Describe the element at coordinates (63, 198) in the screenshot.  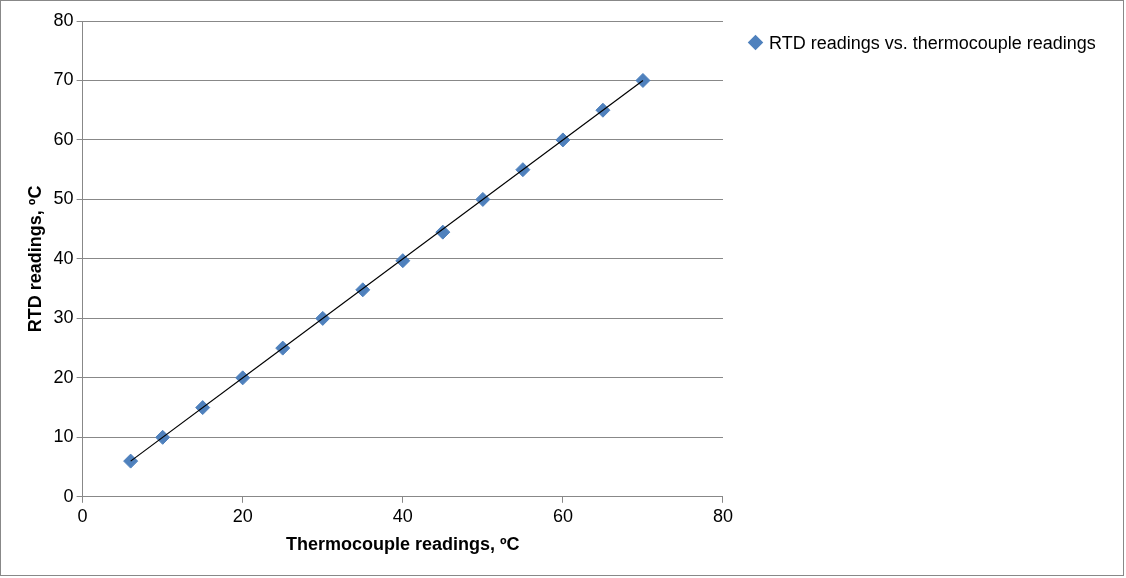
I see `y-tick-label: 50` at that location.